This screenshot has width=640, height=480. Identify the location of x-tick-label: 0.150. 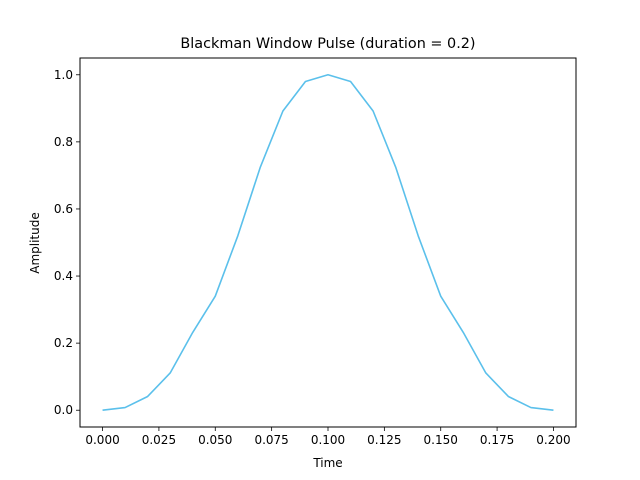
(441, 440).